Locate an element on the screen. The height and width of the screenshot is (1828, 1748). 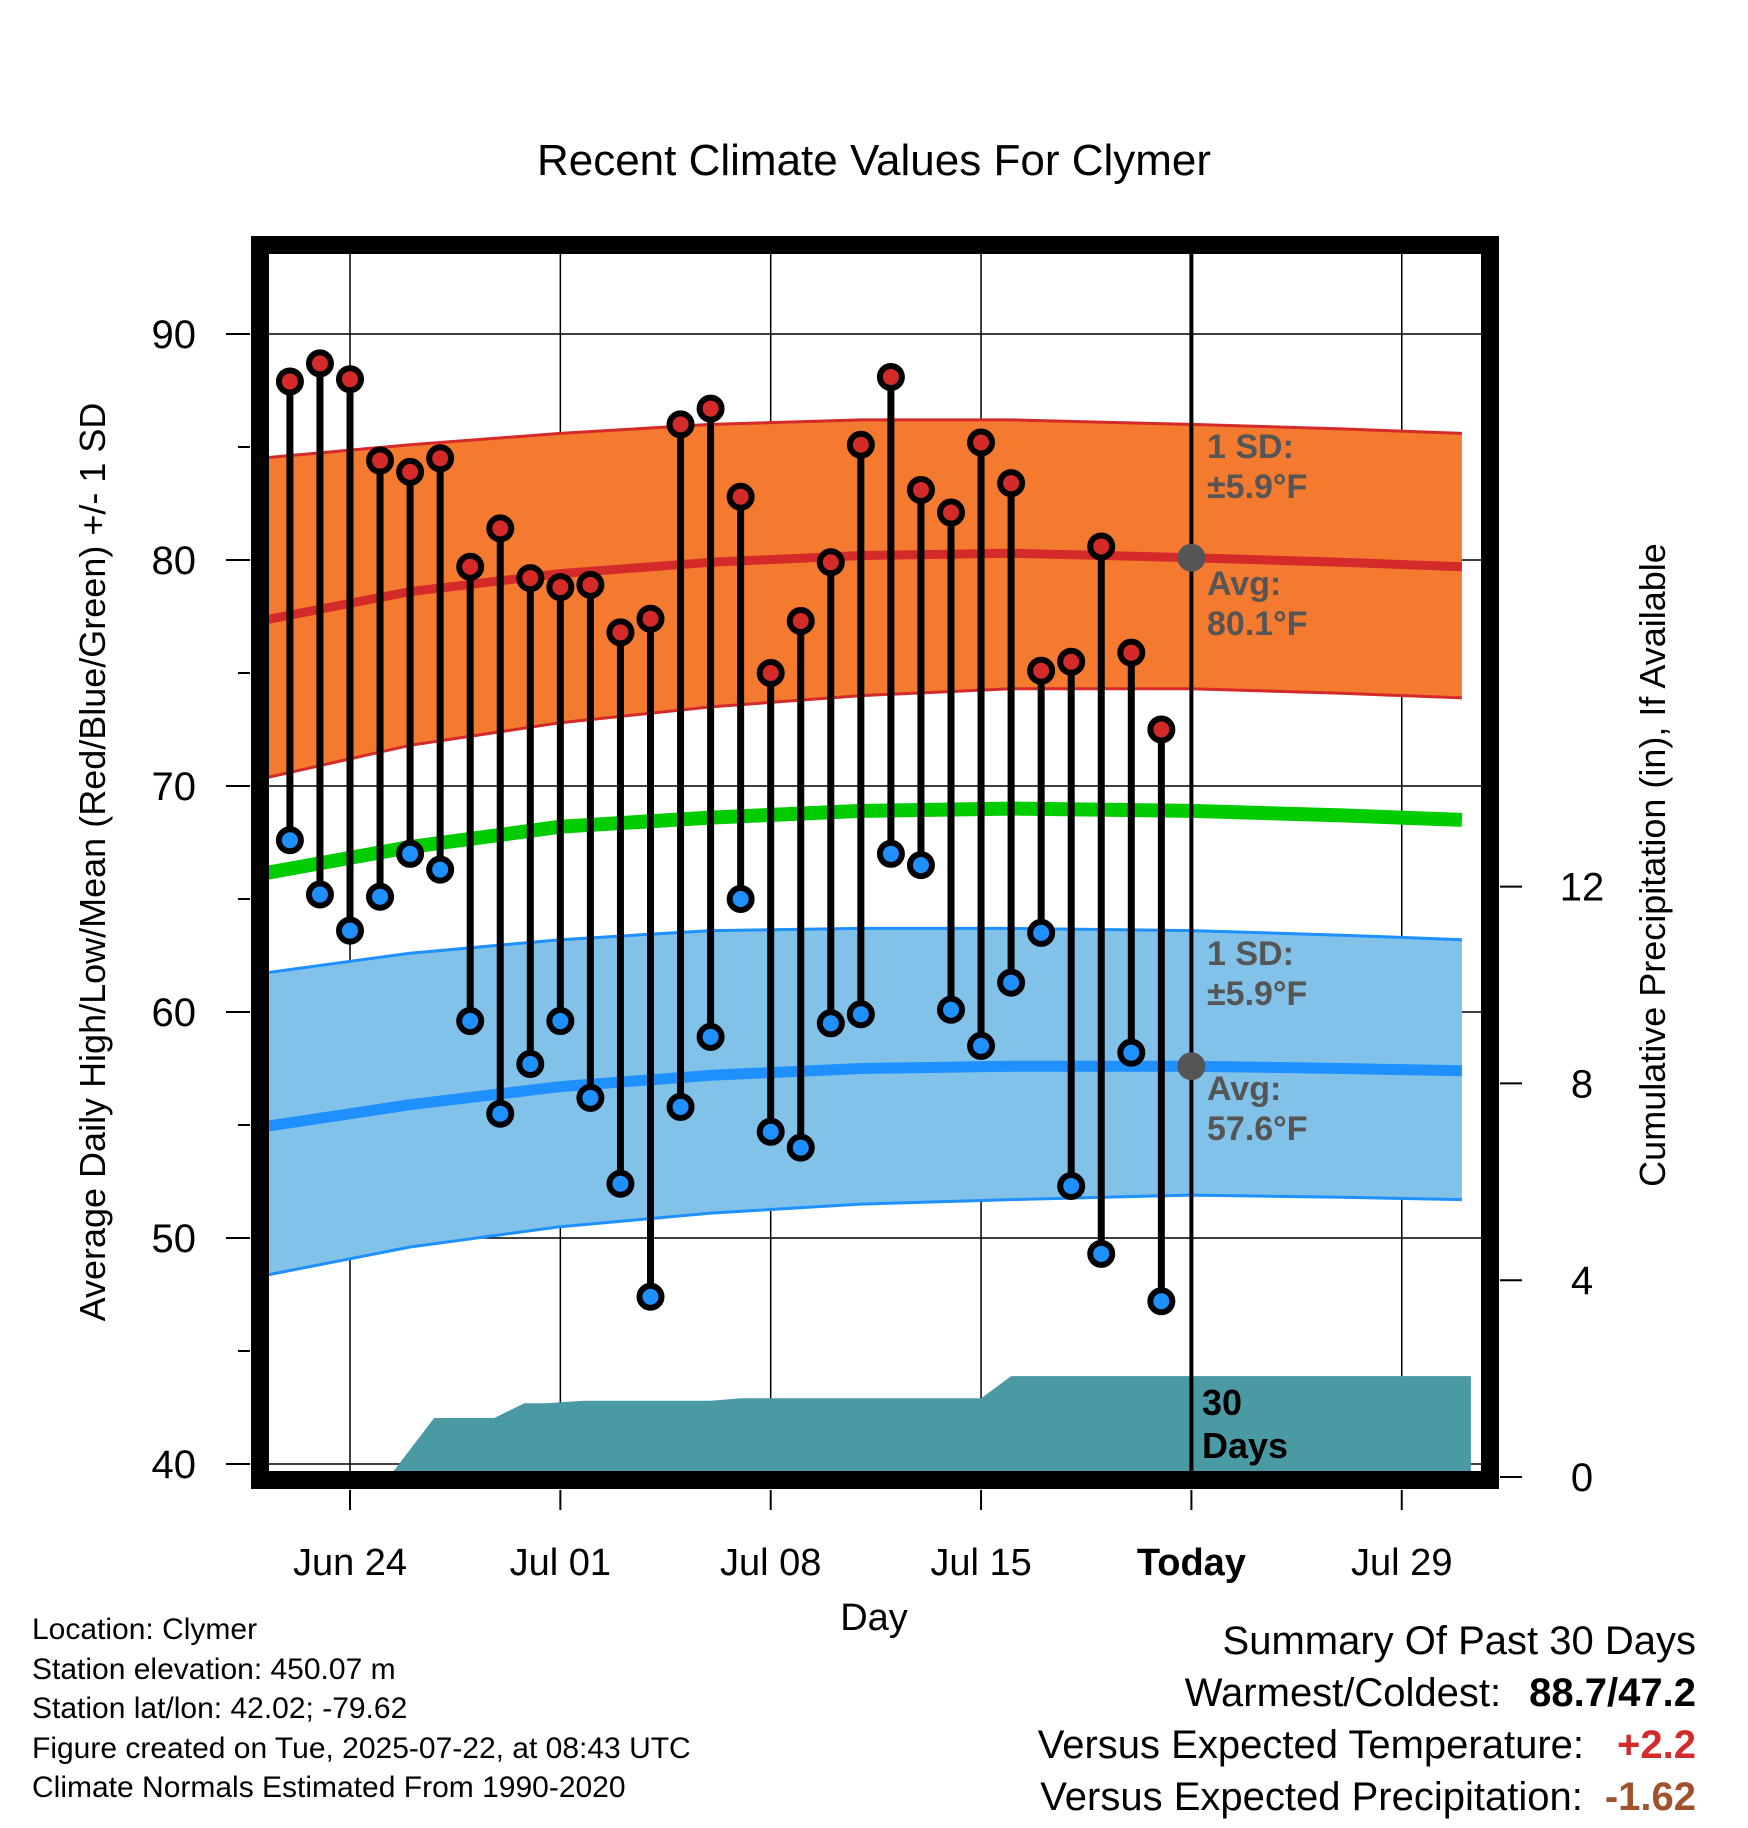
low-sd-label: 1 SD: is located at coordinates (1250, 954).